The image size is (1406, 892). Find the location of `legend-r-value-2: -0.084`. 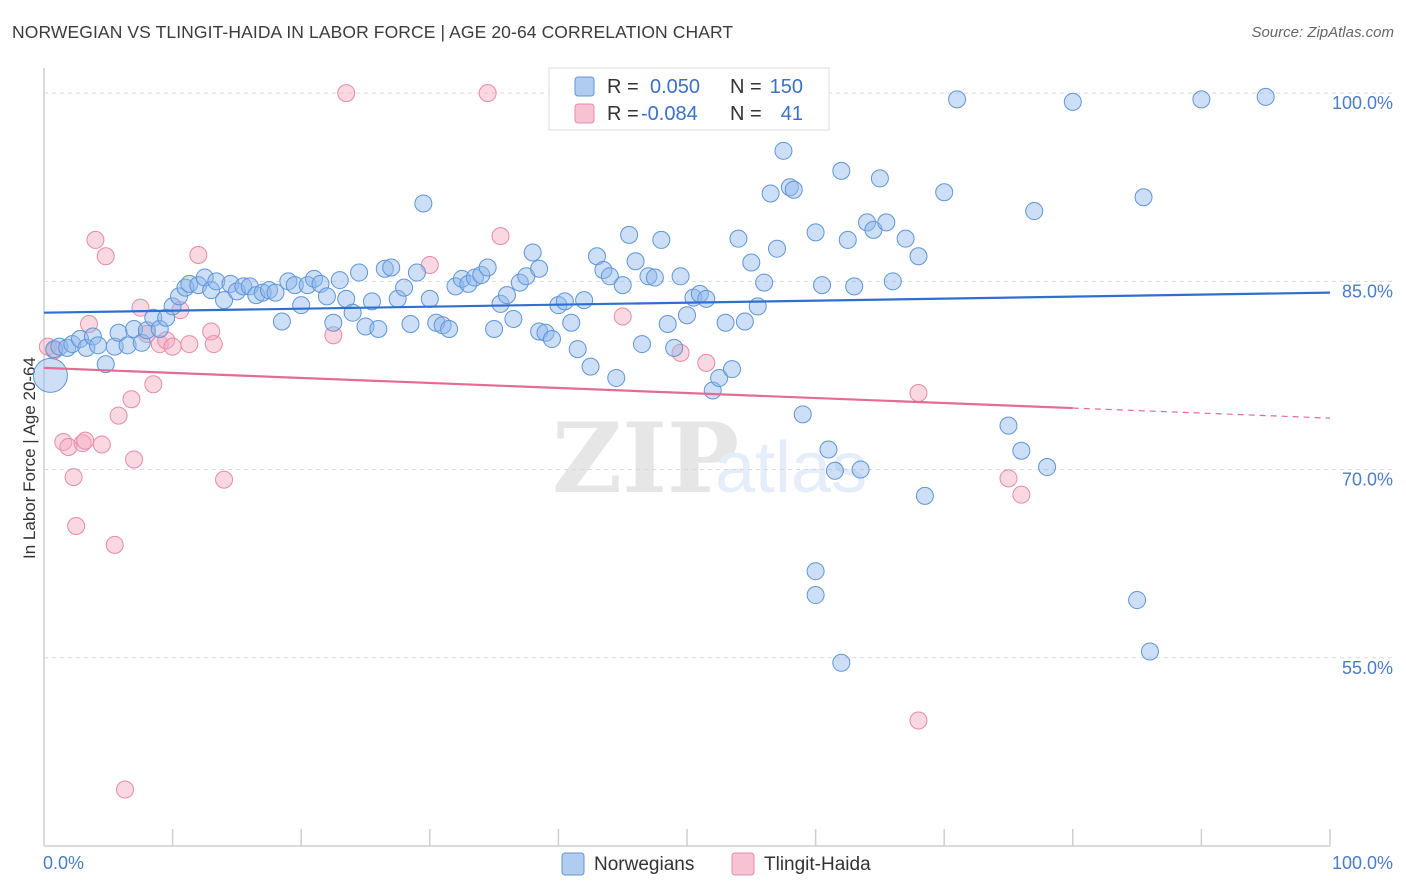

legend-r-value-2: -0.084 is located at coordinates (669, 114).